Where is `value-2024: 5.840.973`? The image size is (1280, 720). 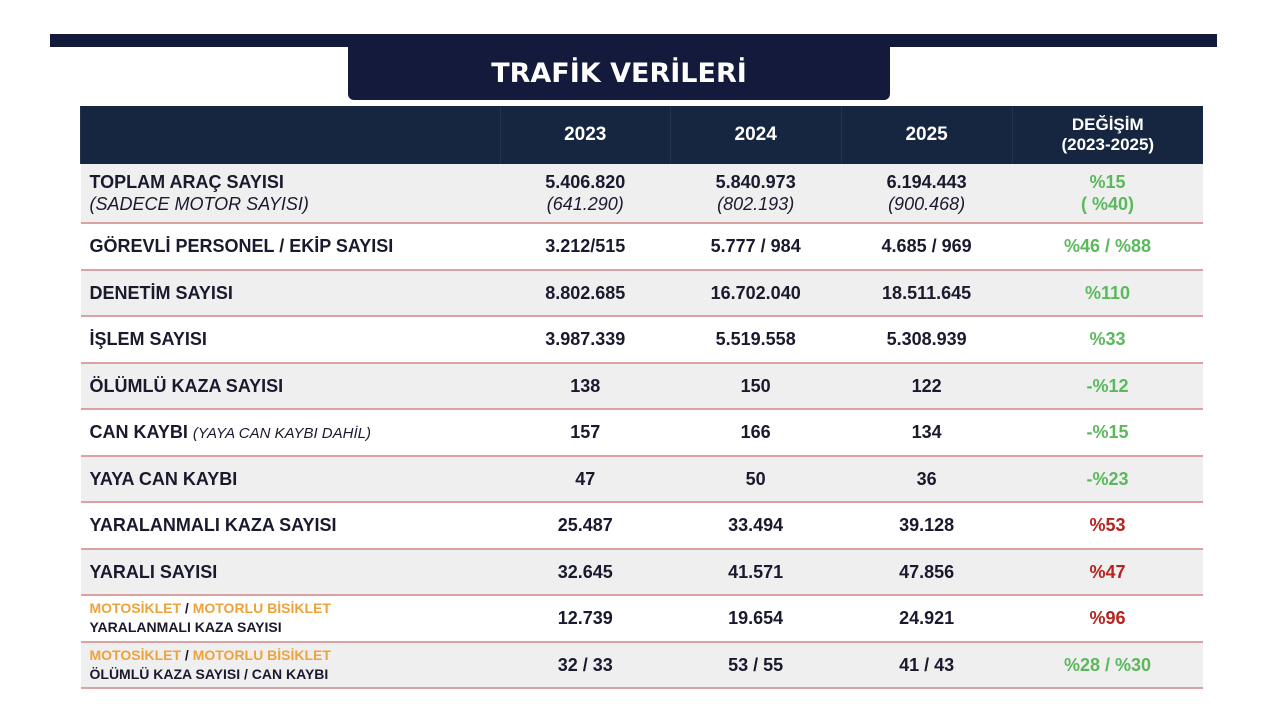
value-2024: 5.840.973 is located at coordinates (755, 181).